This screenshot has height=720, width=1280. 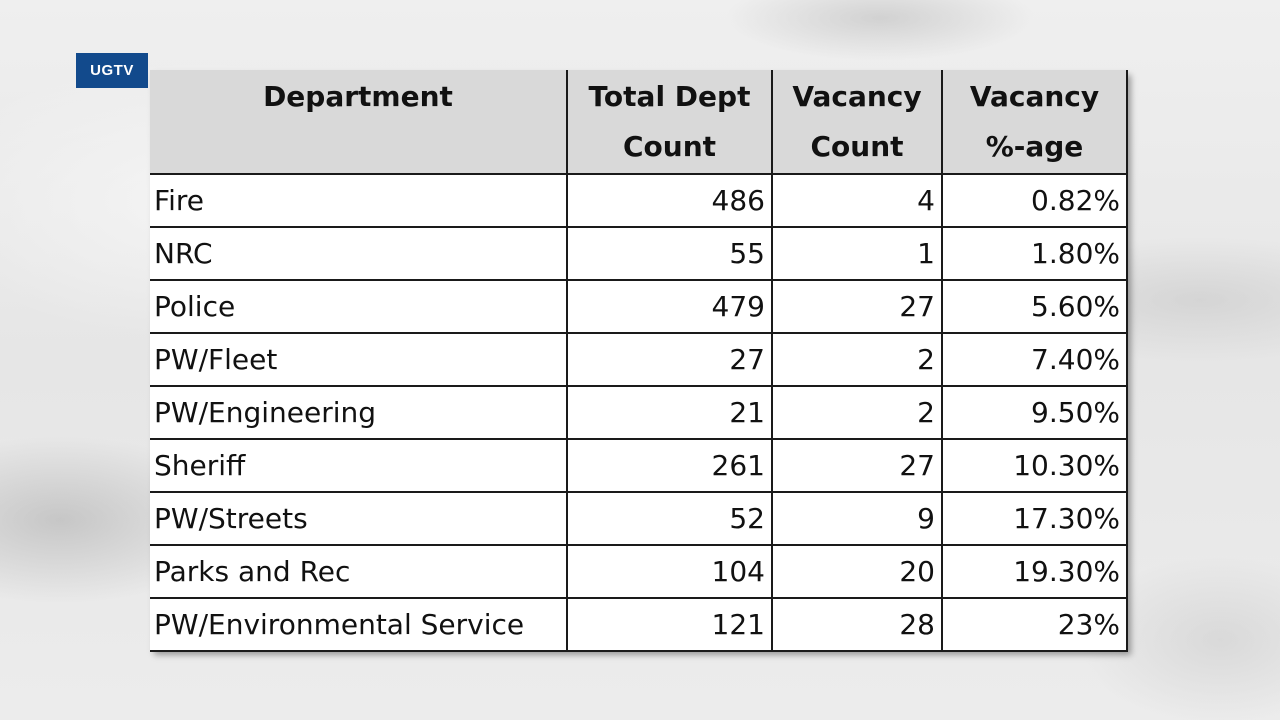 What do you see at coordinates (857, 518) in the screenshot?
I see `cell-vacancy-count: 9` at bounding box center [857, 518].